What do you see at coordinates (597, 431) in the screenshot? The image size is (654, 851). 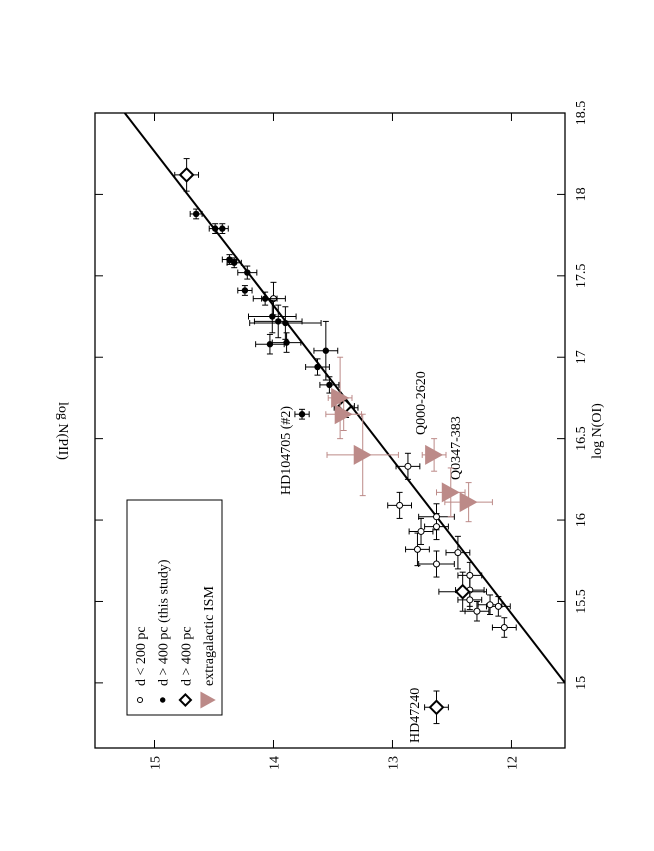 I see `x-axis-label: log N(OI)` at bounding box center [597, 431].